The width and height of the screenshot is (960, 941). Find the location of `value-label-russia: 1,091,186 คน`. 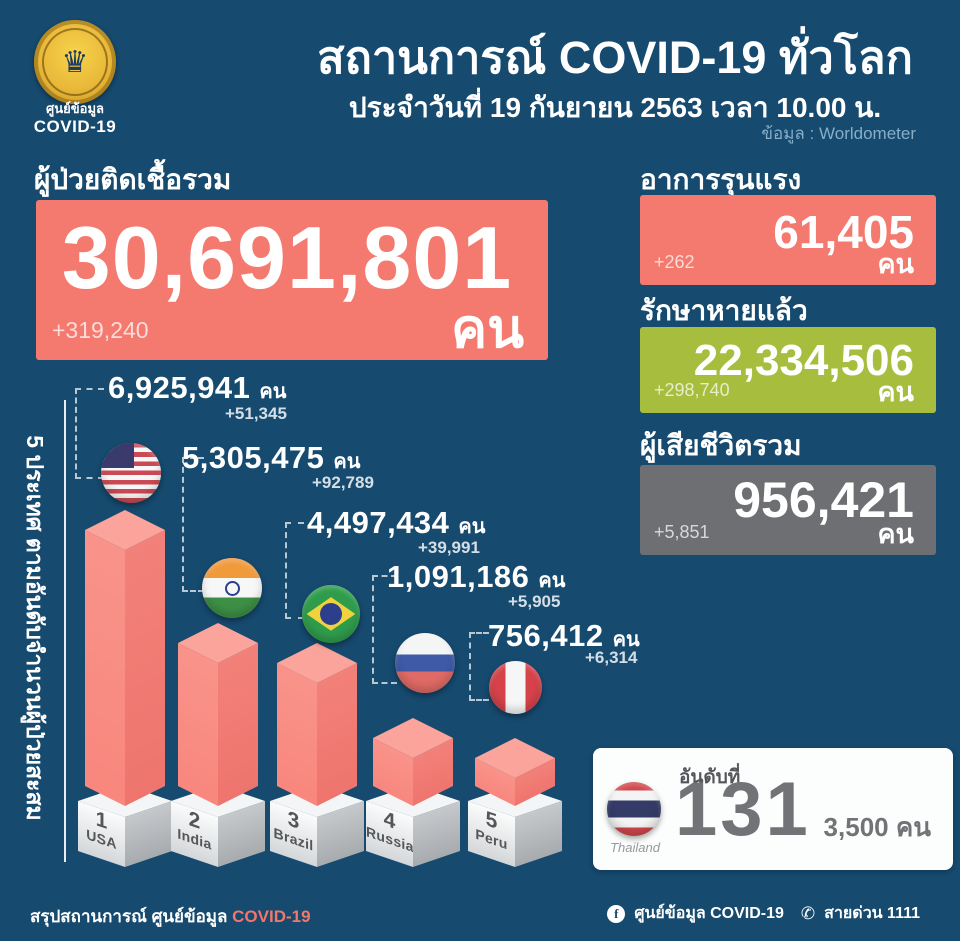

value-label-russia: 1,091,186 คน is located at coordinates (476, 576).